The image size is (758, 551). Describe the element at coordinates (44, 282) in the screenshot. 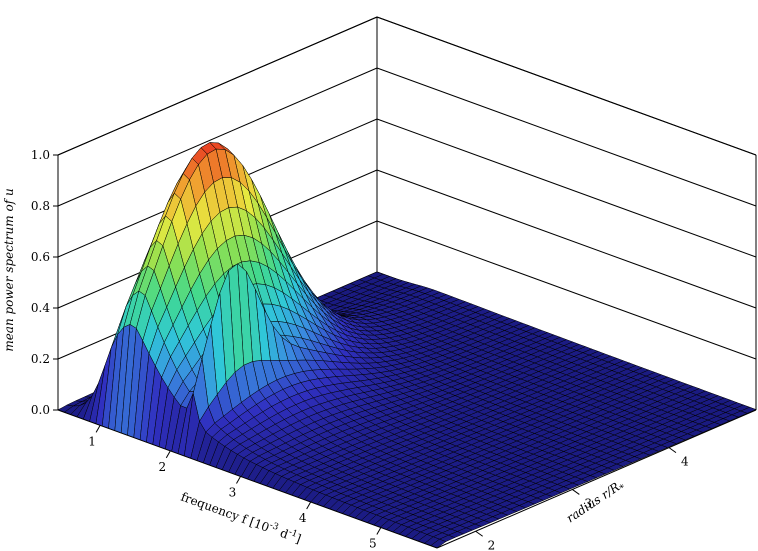

I see `z-axis-ticks: 0.0 0.2 0.4 0.6 0.8 1.0` at that location.